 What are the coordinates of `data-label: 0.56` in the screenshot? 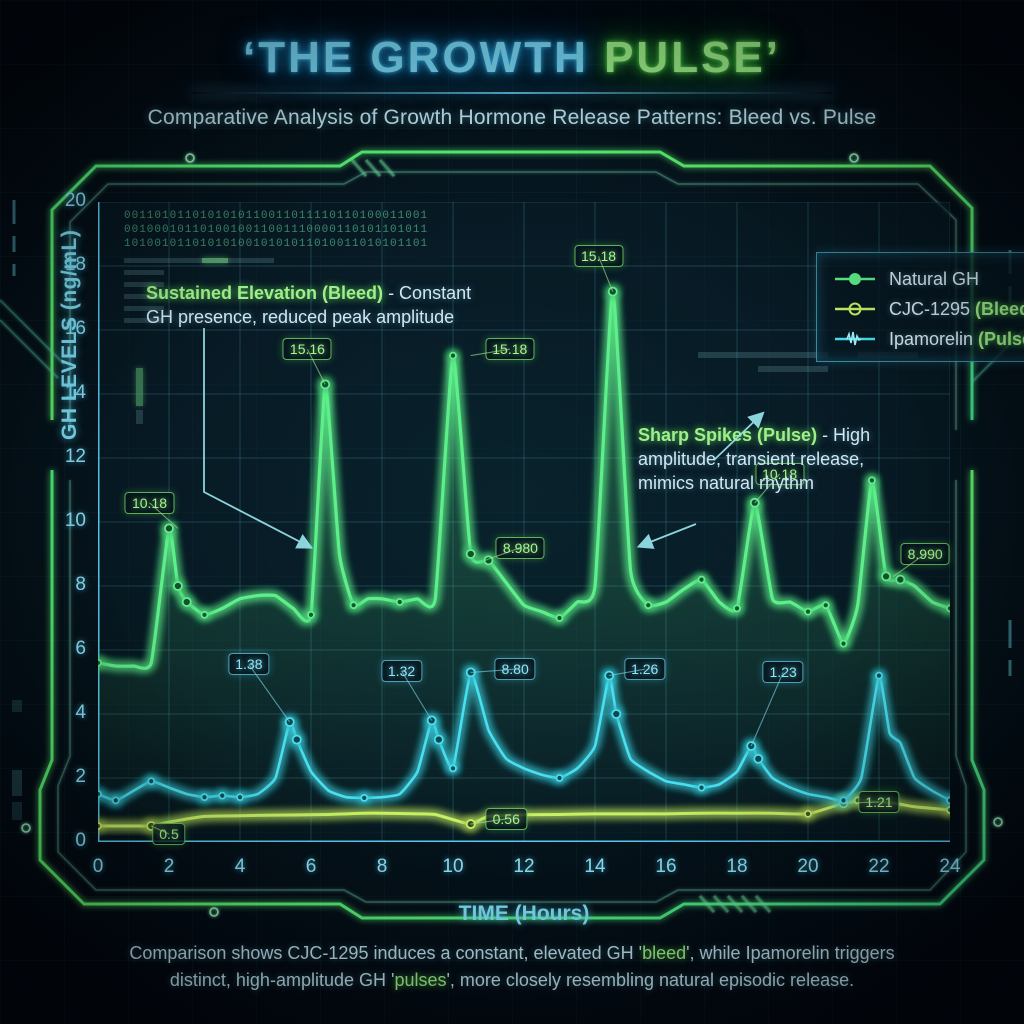 It's located at (506, 818).